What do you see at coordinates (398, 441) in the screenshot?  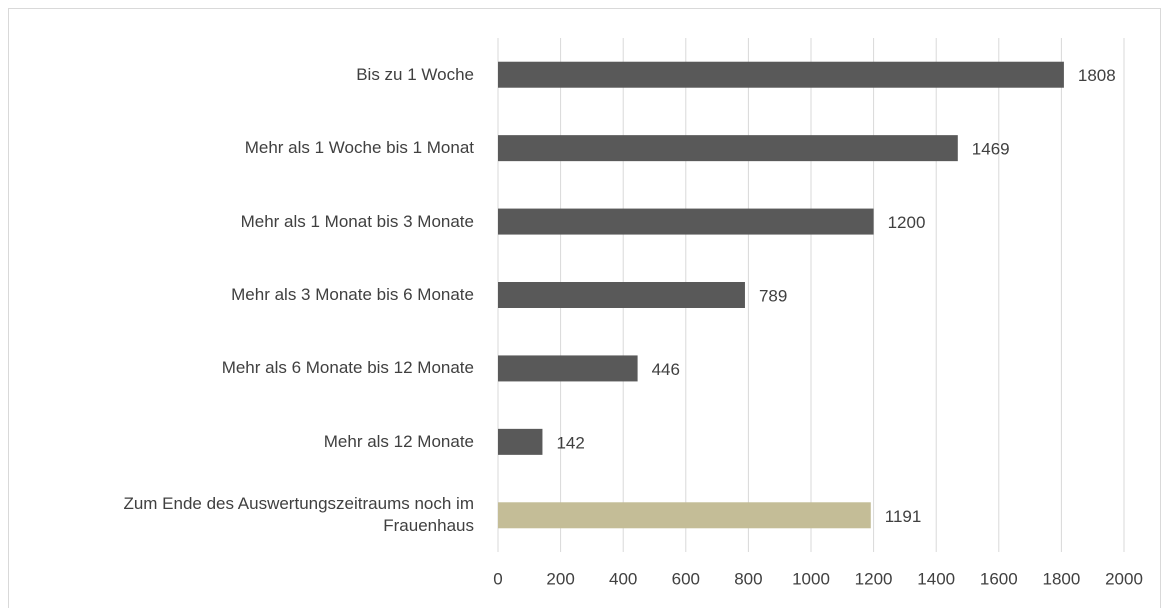 I see `y-tick-label: Mehr als 12 Monate` at bounding box center [398, 441].